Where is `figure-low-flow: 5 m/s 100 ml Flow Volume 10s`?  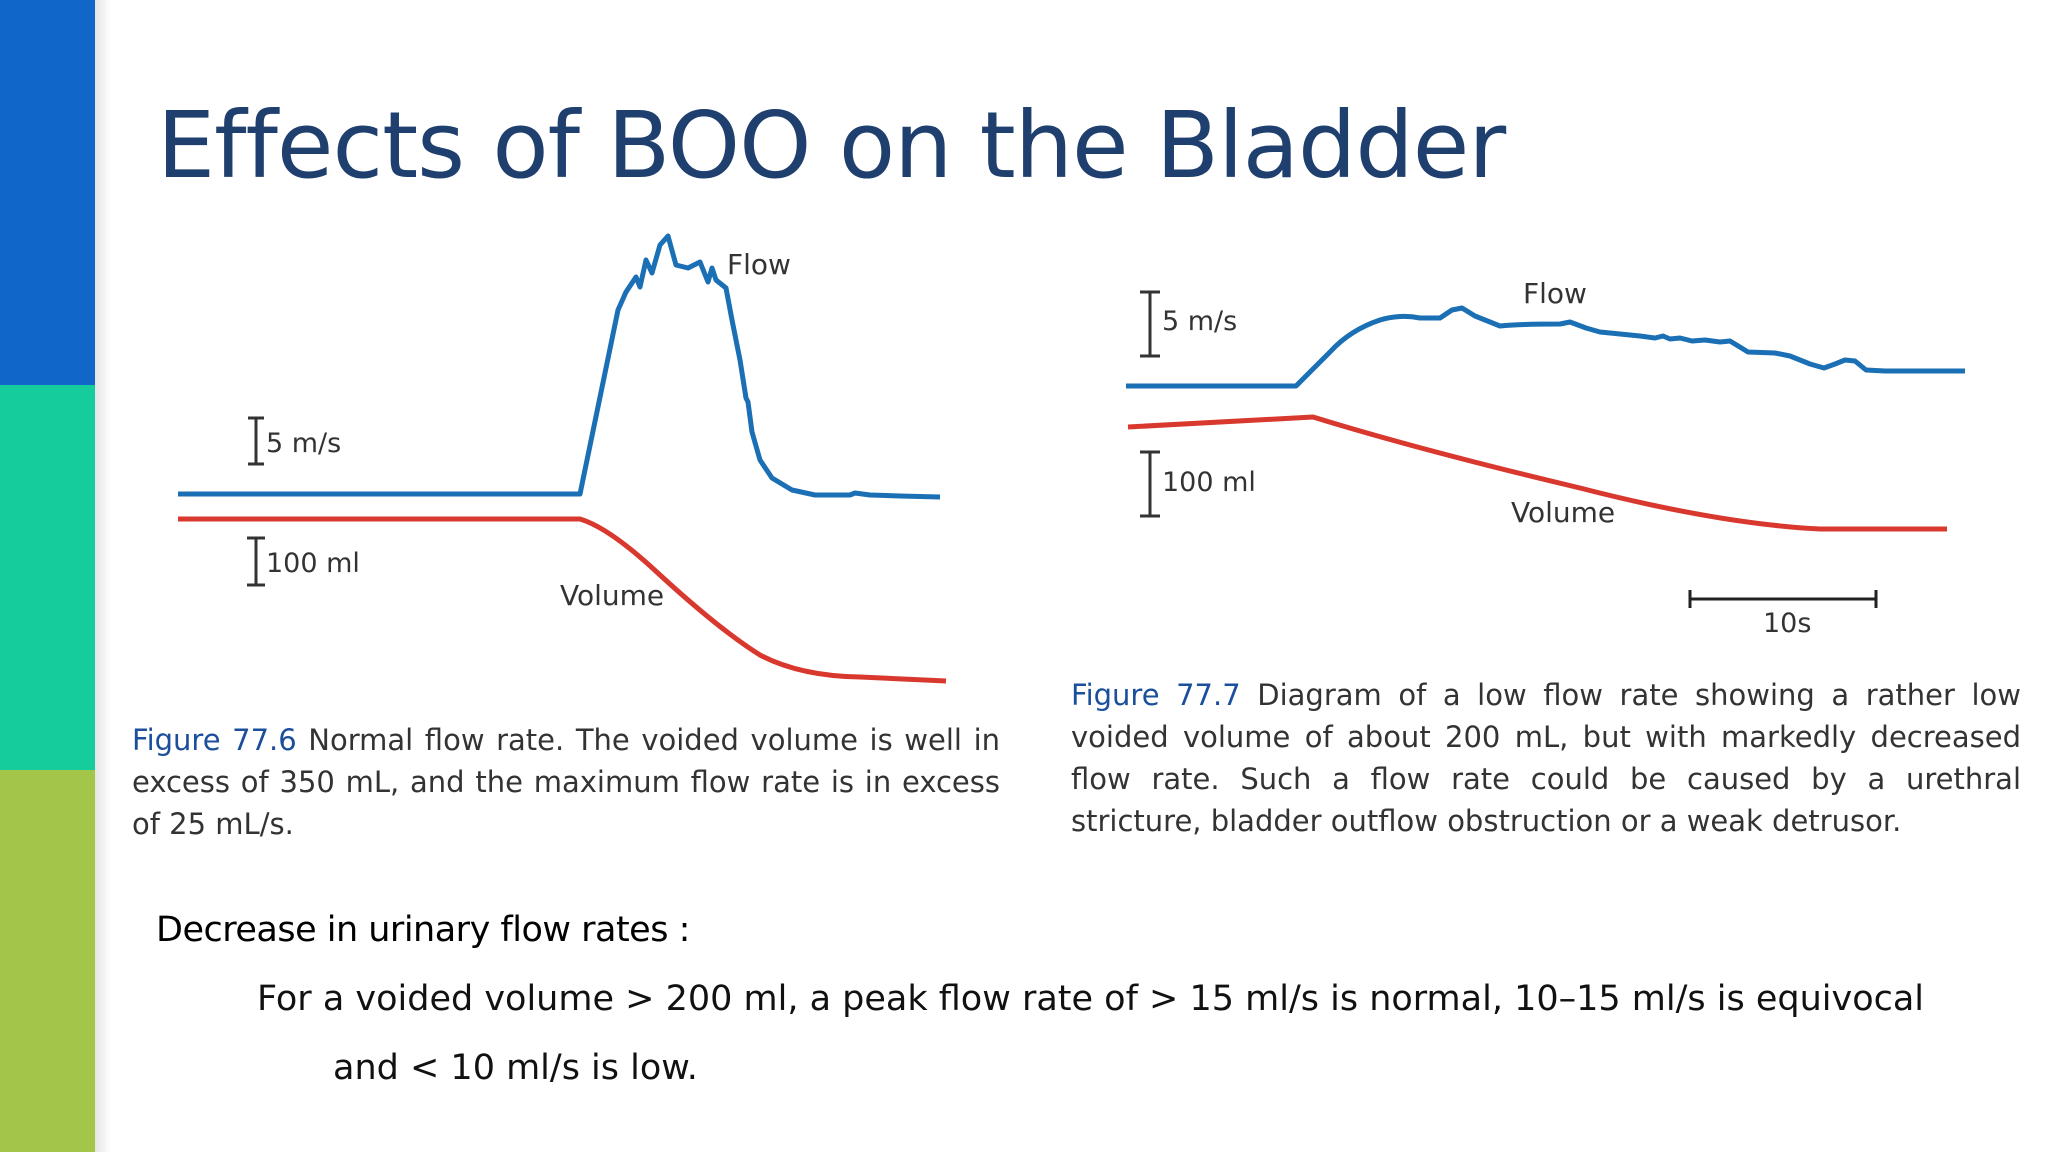
figure-low-flow: 5 m/s 100 ml Flow Volume 10s is located at coordinates (1545, 458).